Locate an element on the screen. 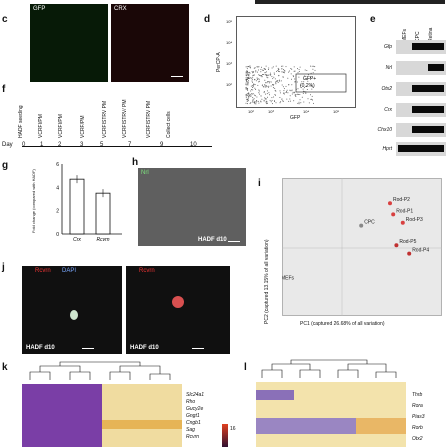  pca-xlabel: PC1 (captured 26.68% of all variation) is located at coordinates (342, 324).